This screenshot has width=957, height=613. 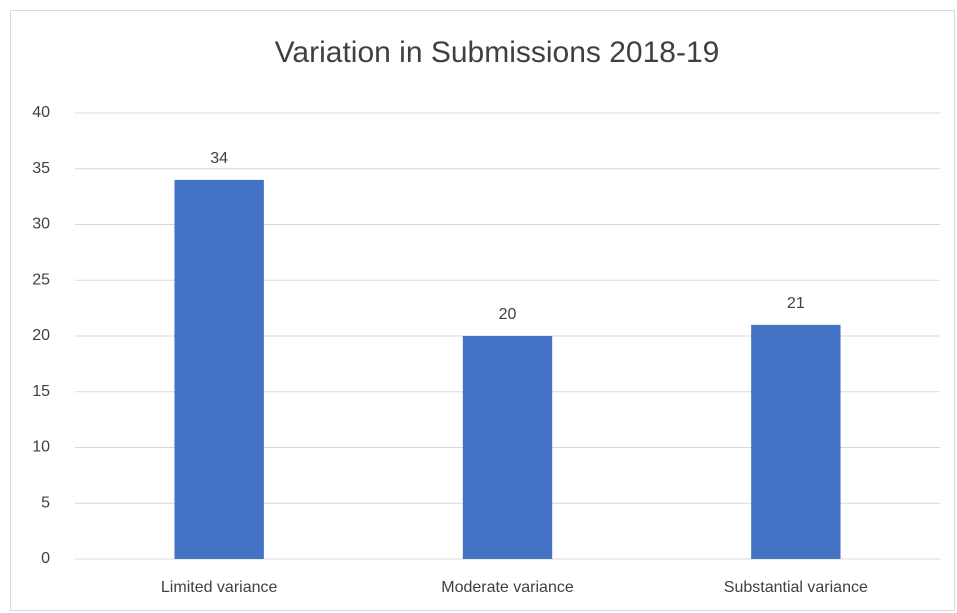 What do you see at coordinates (41, 224) in the screenshot?
I see `y-tick-label: 30` at bounding box center [41, 224].